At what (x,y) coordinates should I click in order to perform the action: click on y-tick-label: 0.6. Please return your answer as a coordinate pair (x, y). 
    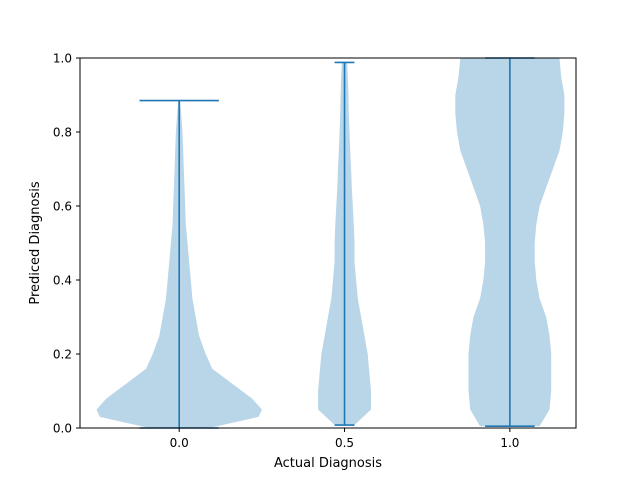
    Looking at the image, I should click on (62, 207).